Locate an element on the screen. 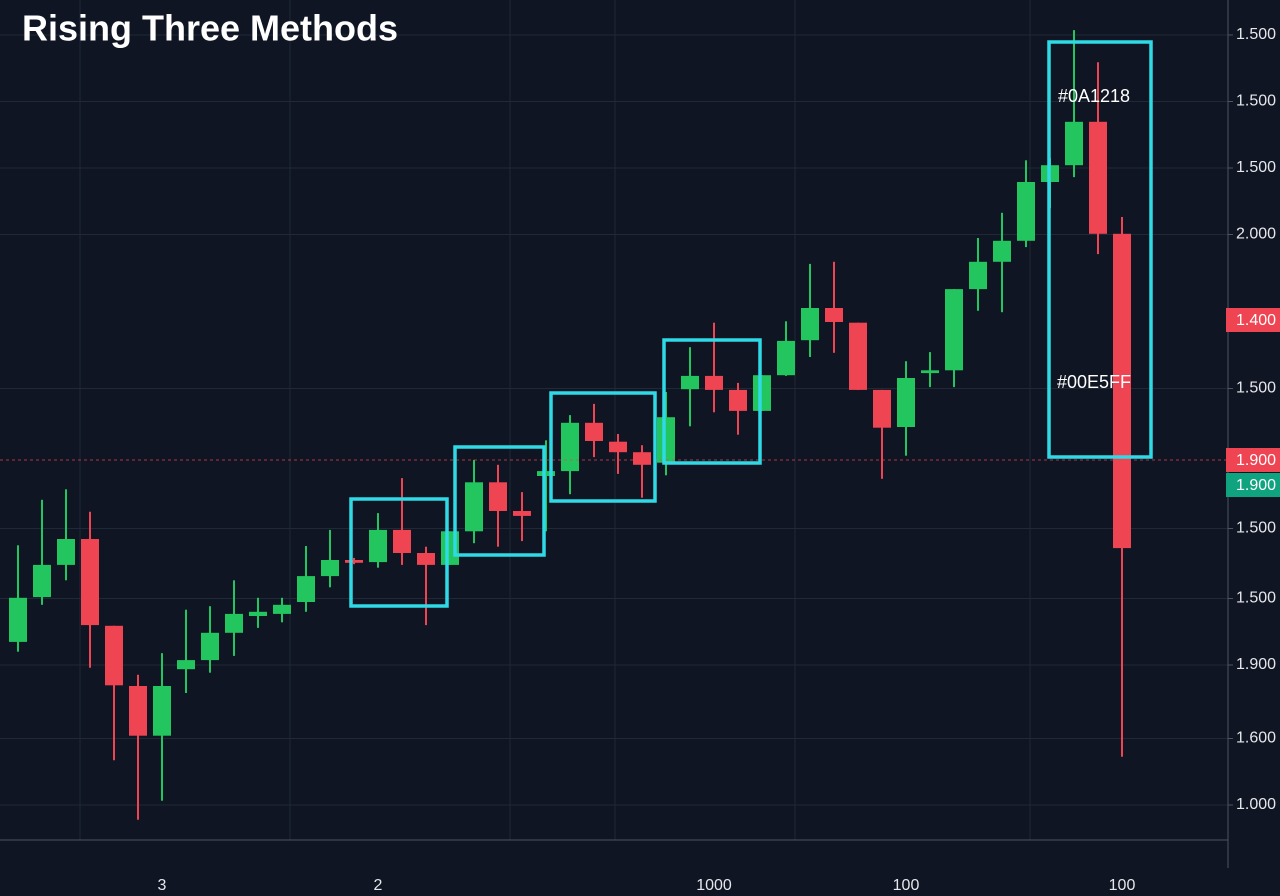 Image resolution: width=1280 pixels, height=896 pixels. annotation: #0A1218 is located at coordinates (1094, 96).